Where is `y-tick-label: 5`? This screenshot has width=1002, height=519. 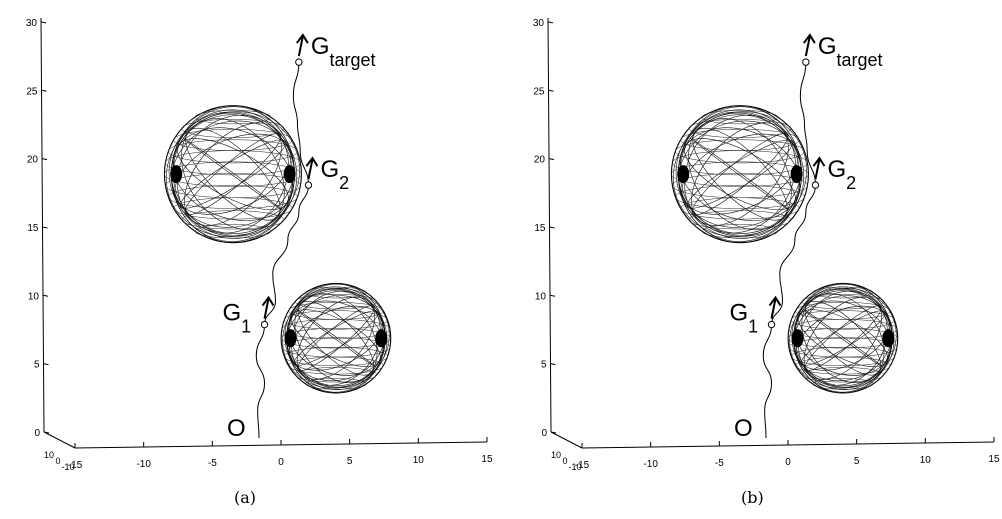 y-tick-label: 5 is located at coordinates (37, 365).